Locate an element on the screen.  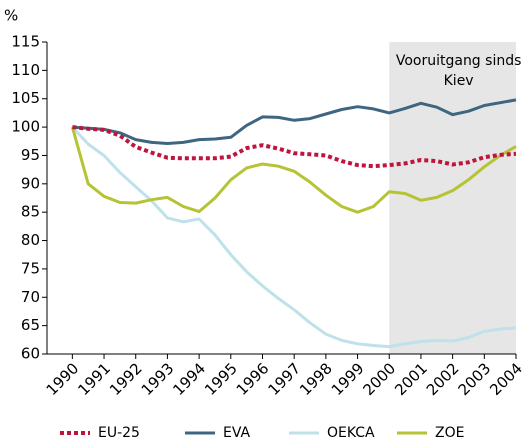
x-tick-label: 1990 is located at coordinates (63, 379).